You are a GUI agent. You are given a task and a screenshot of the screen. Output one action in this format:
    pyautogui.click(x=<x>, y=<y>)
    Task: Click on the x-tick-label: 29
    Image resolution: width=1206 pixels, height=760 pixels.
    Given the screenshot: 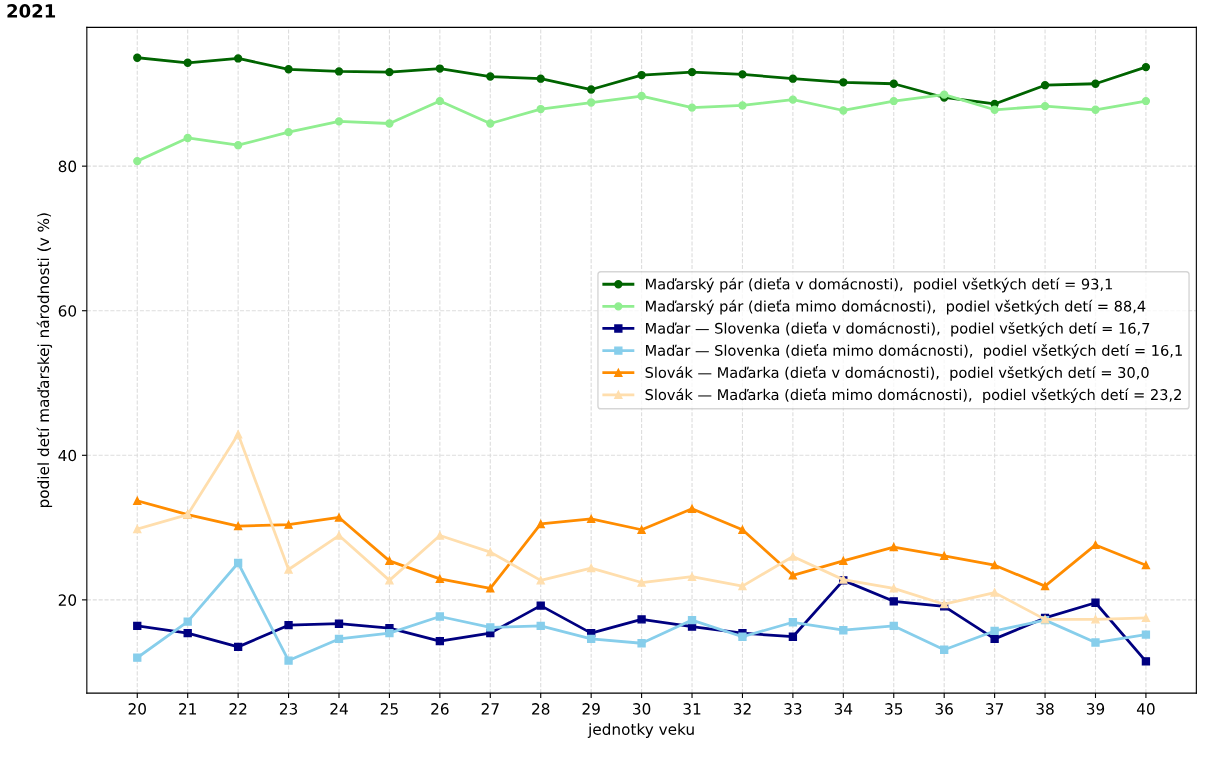 What is the action you would take?
    pyautogui.click(x=591, y=709)
    